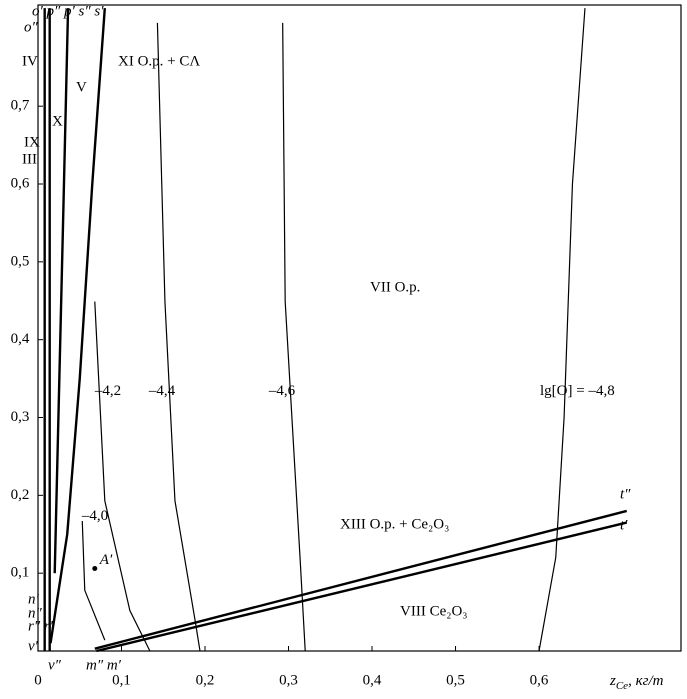  I want to click on isoline-label: –4,2, so click(107, 391).